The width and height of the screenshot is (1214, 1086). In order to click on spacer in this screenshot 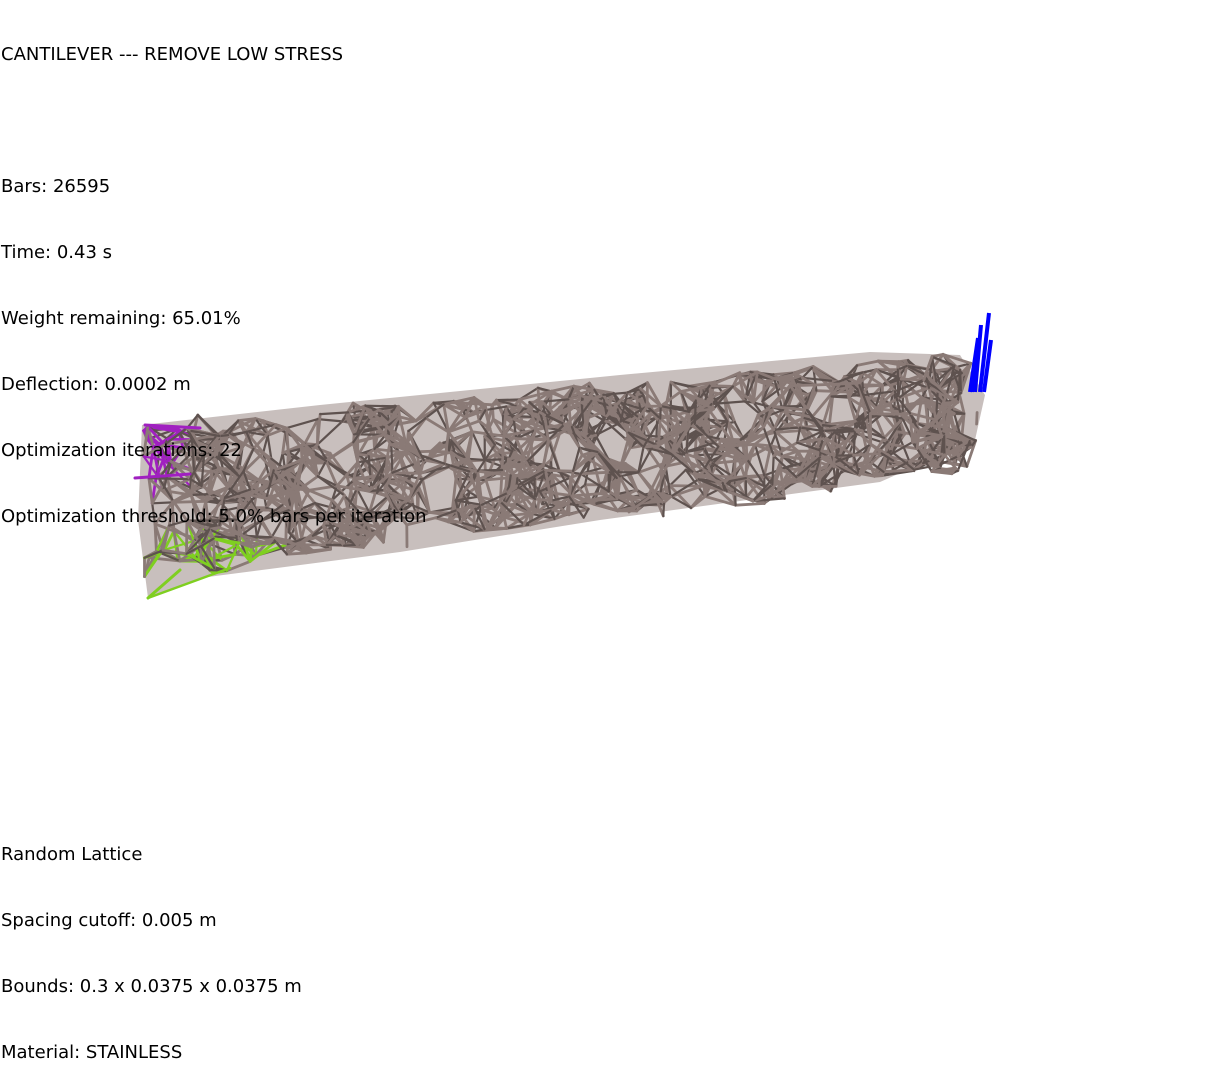, I will do `click(214, 121)`.